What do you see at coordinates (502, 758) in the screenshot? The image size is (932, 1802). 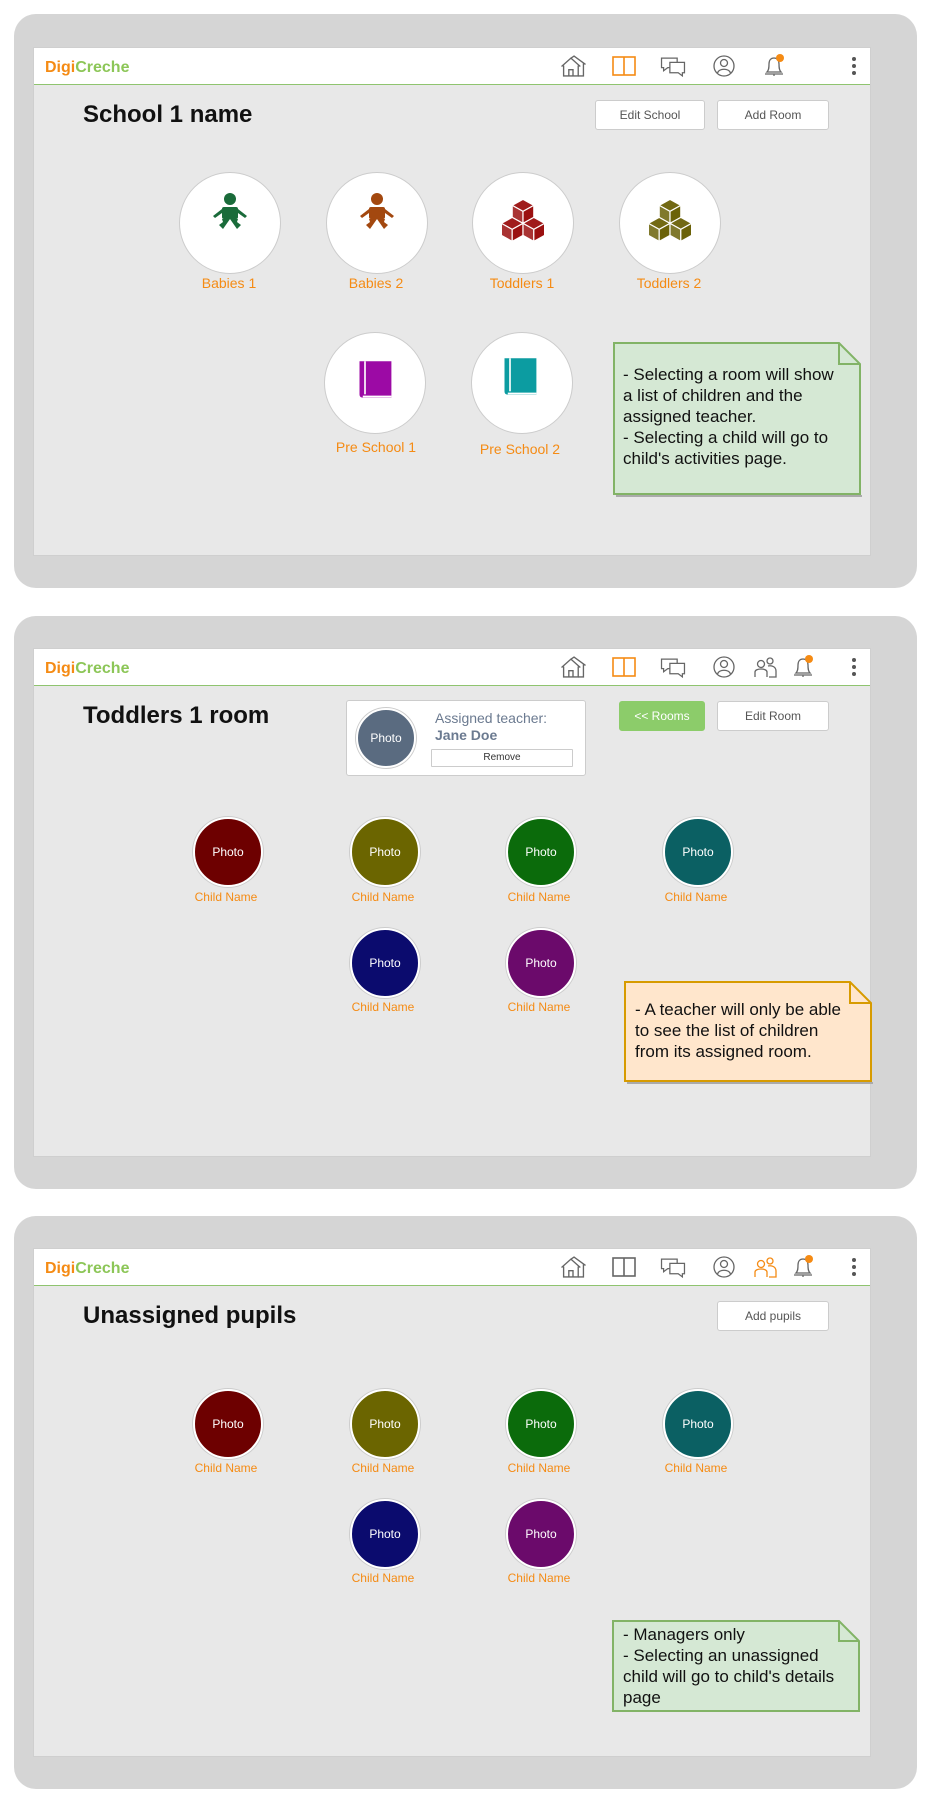 I see `remove-teacher-button: Remove` at bounding box center [502, 758].